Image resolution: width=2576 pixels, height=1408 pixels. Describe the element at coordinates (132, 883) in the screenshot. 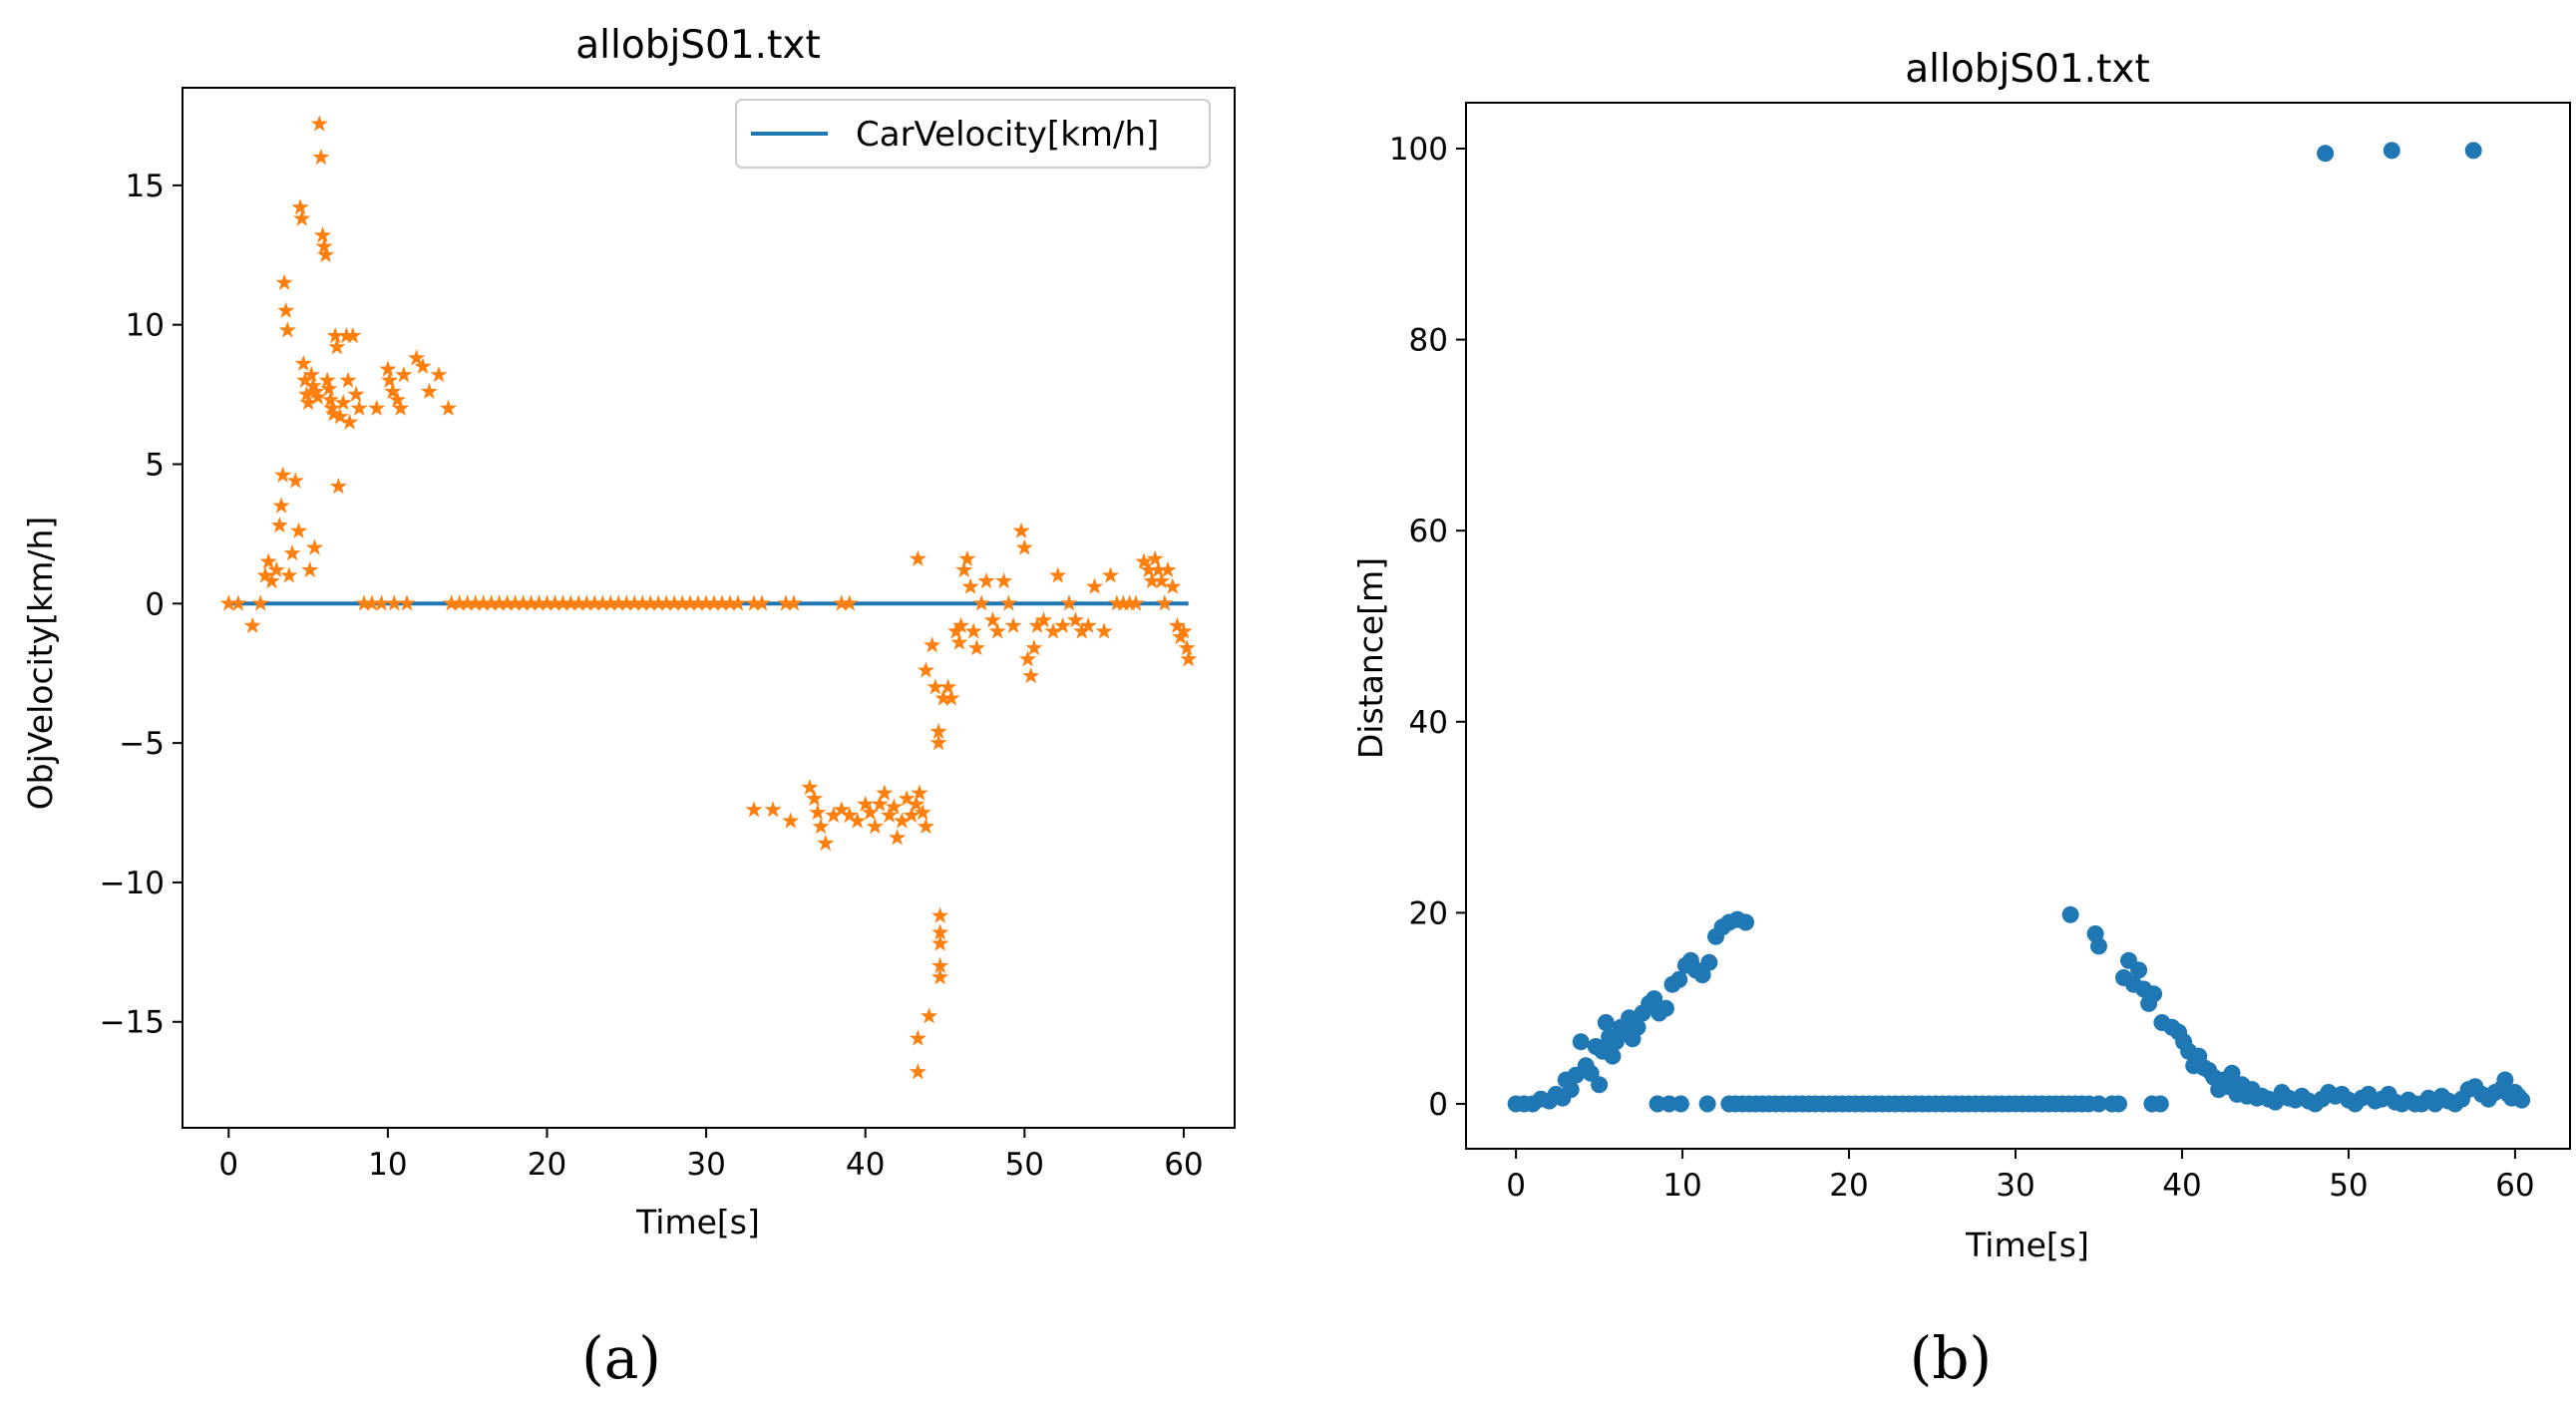

I see `y-tick-label: −10` at that location.